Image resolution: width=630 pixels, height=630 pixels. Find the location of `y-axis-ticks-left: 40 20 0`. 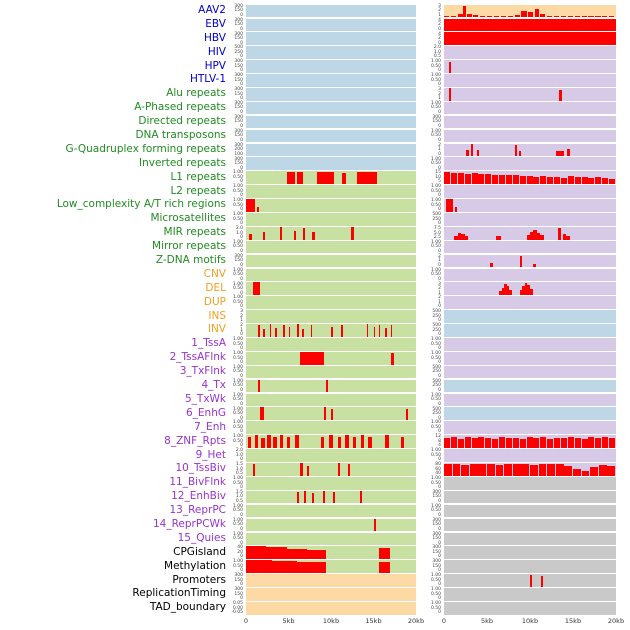

y-axis-ticks-left: 40 20 0 is located at coordinates (236, 552).